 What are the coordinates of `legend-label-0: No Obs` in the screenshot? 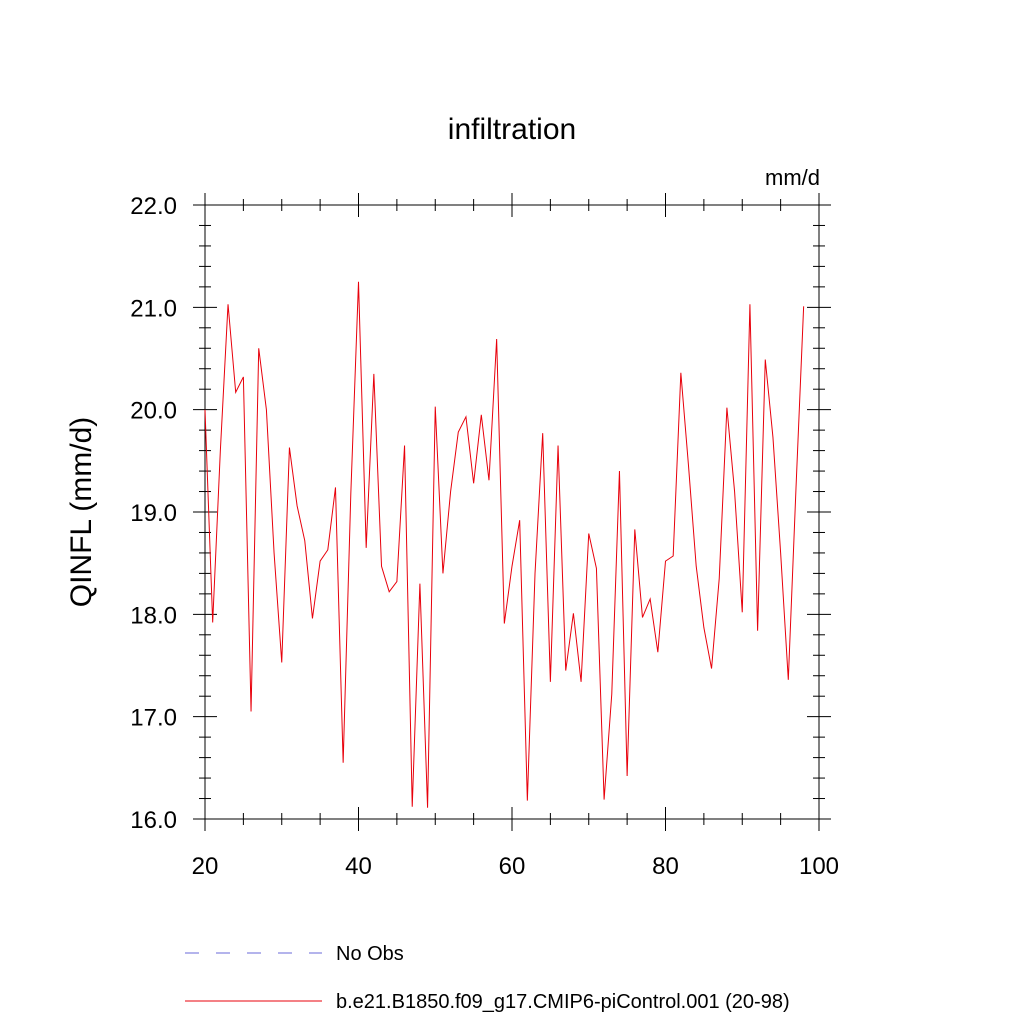 It's located at (370, 954).